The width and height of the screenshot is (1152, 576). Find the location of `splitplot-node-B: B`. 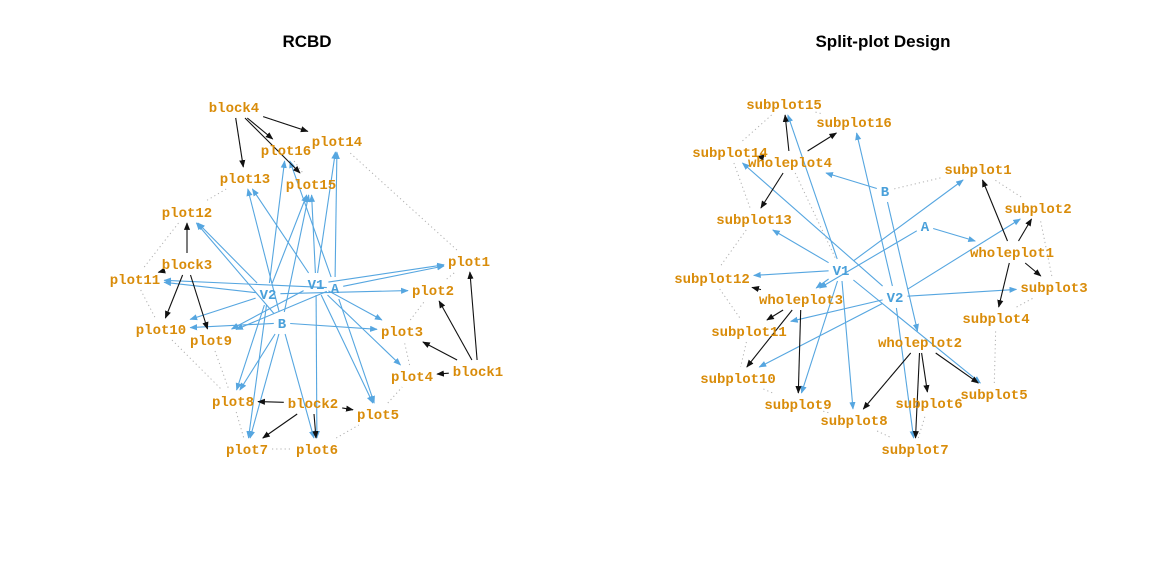

splitplot-node-B: B is located at coordinates (885, 193).